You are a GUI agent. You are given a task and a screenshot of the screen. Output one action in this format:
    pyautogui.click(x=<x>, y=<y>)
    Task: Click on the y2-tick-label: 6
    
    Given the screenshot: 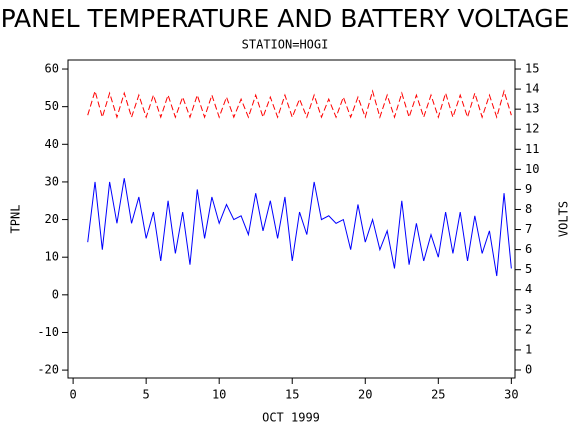 What is the action you would take?
    pyautogui.click(x=528, y=249)
    